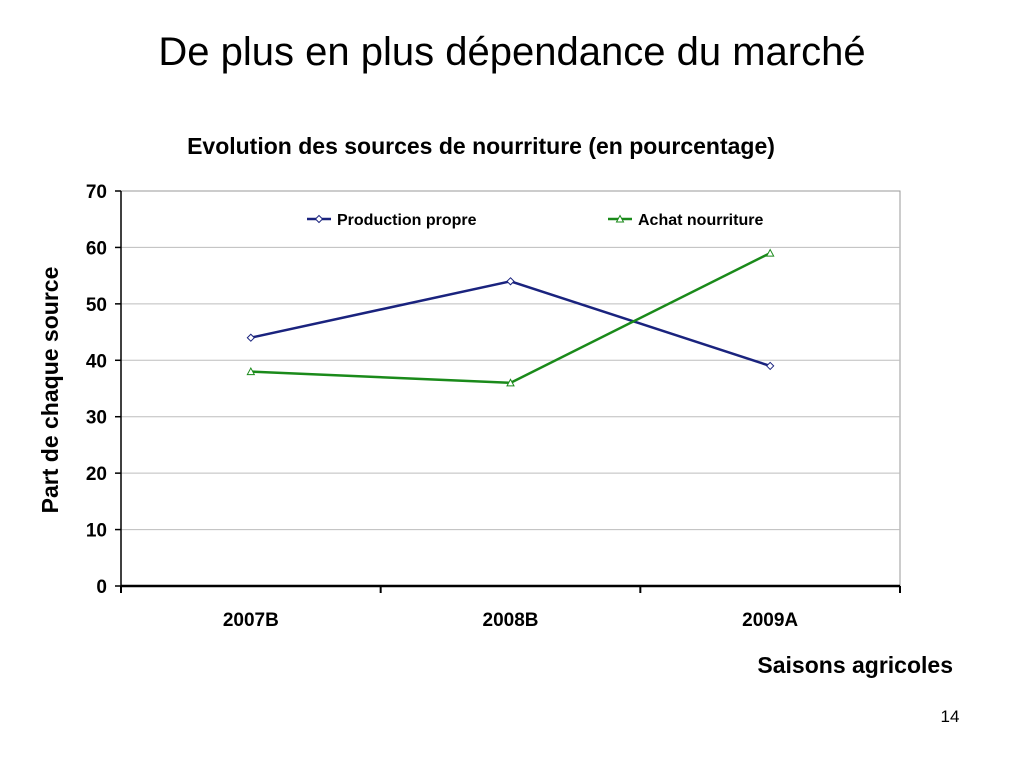 The width and height of the screenshot is (1024, 768). What do you see at coordinates (407, 220) in the screenshot?
I see `legend-label: Production propre` at bounding box center [407, 220].